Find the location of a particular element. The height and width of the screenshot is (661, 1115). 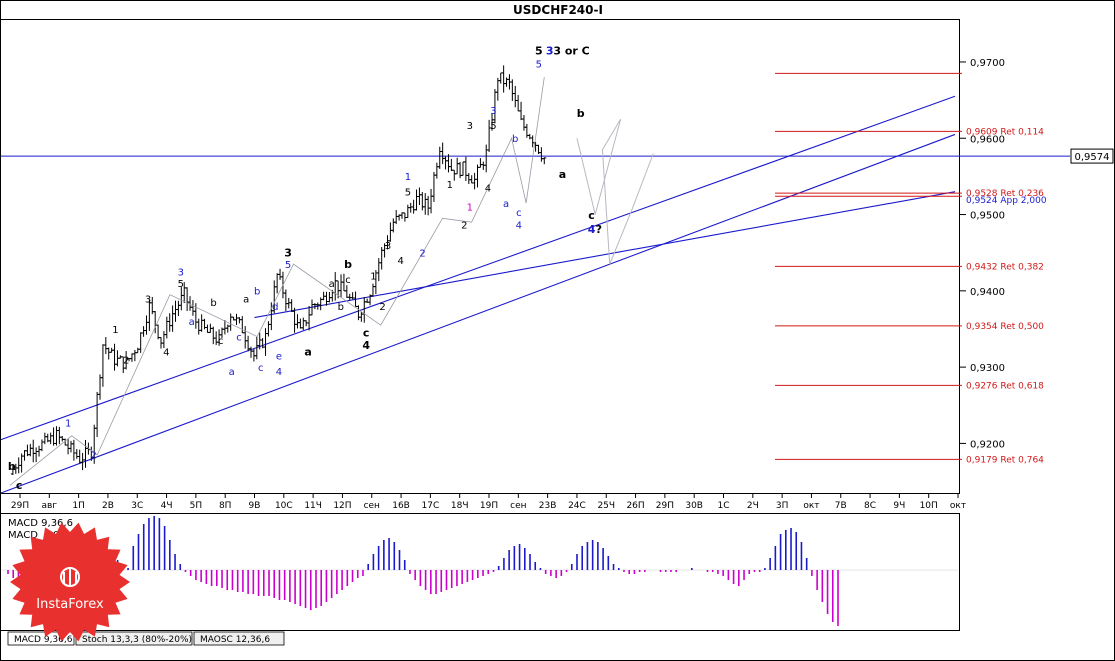

x-tick-label: 24С is located at coordinates (577, 506).